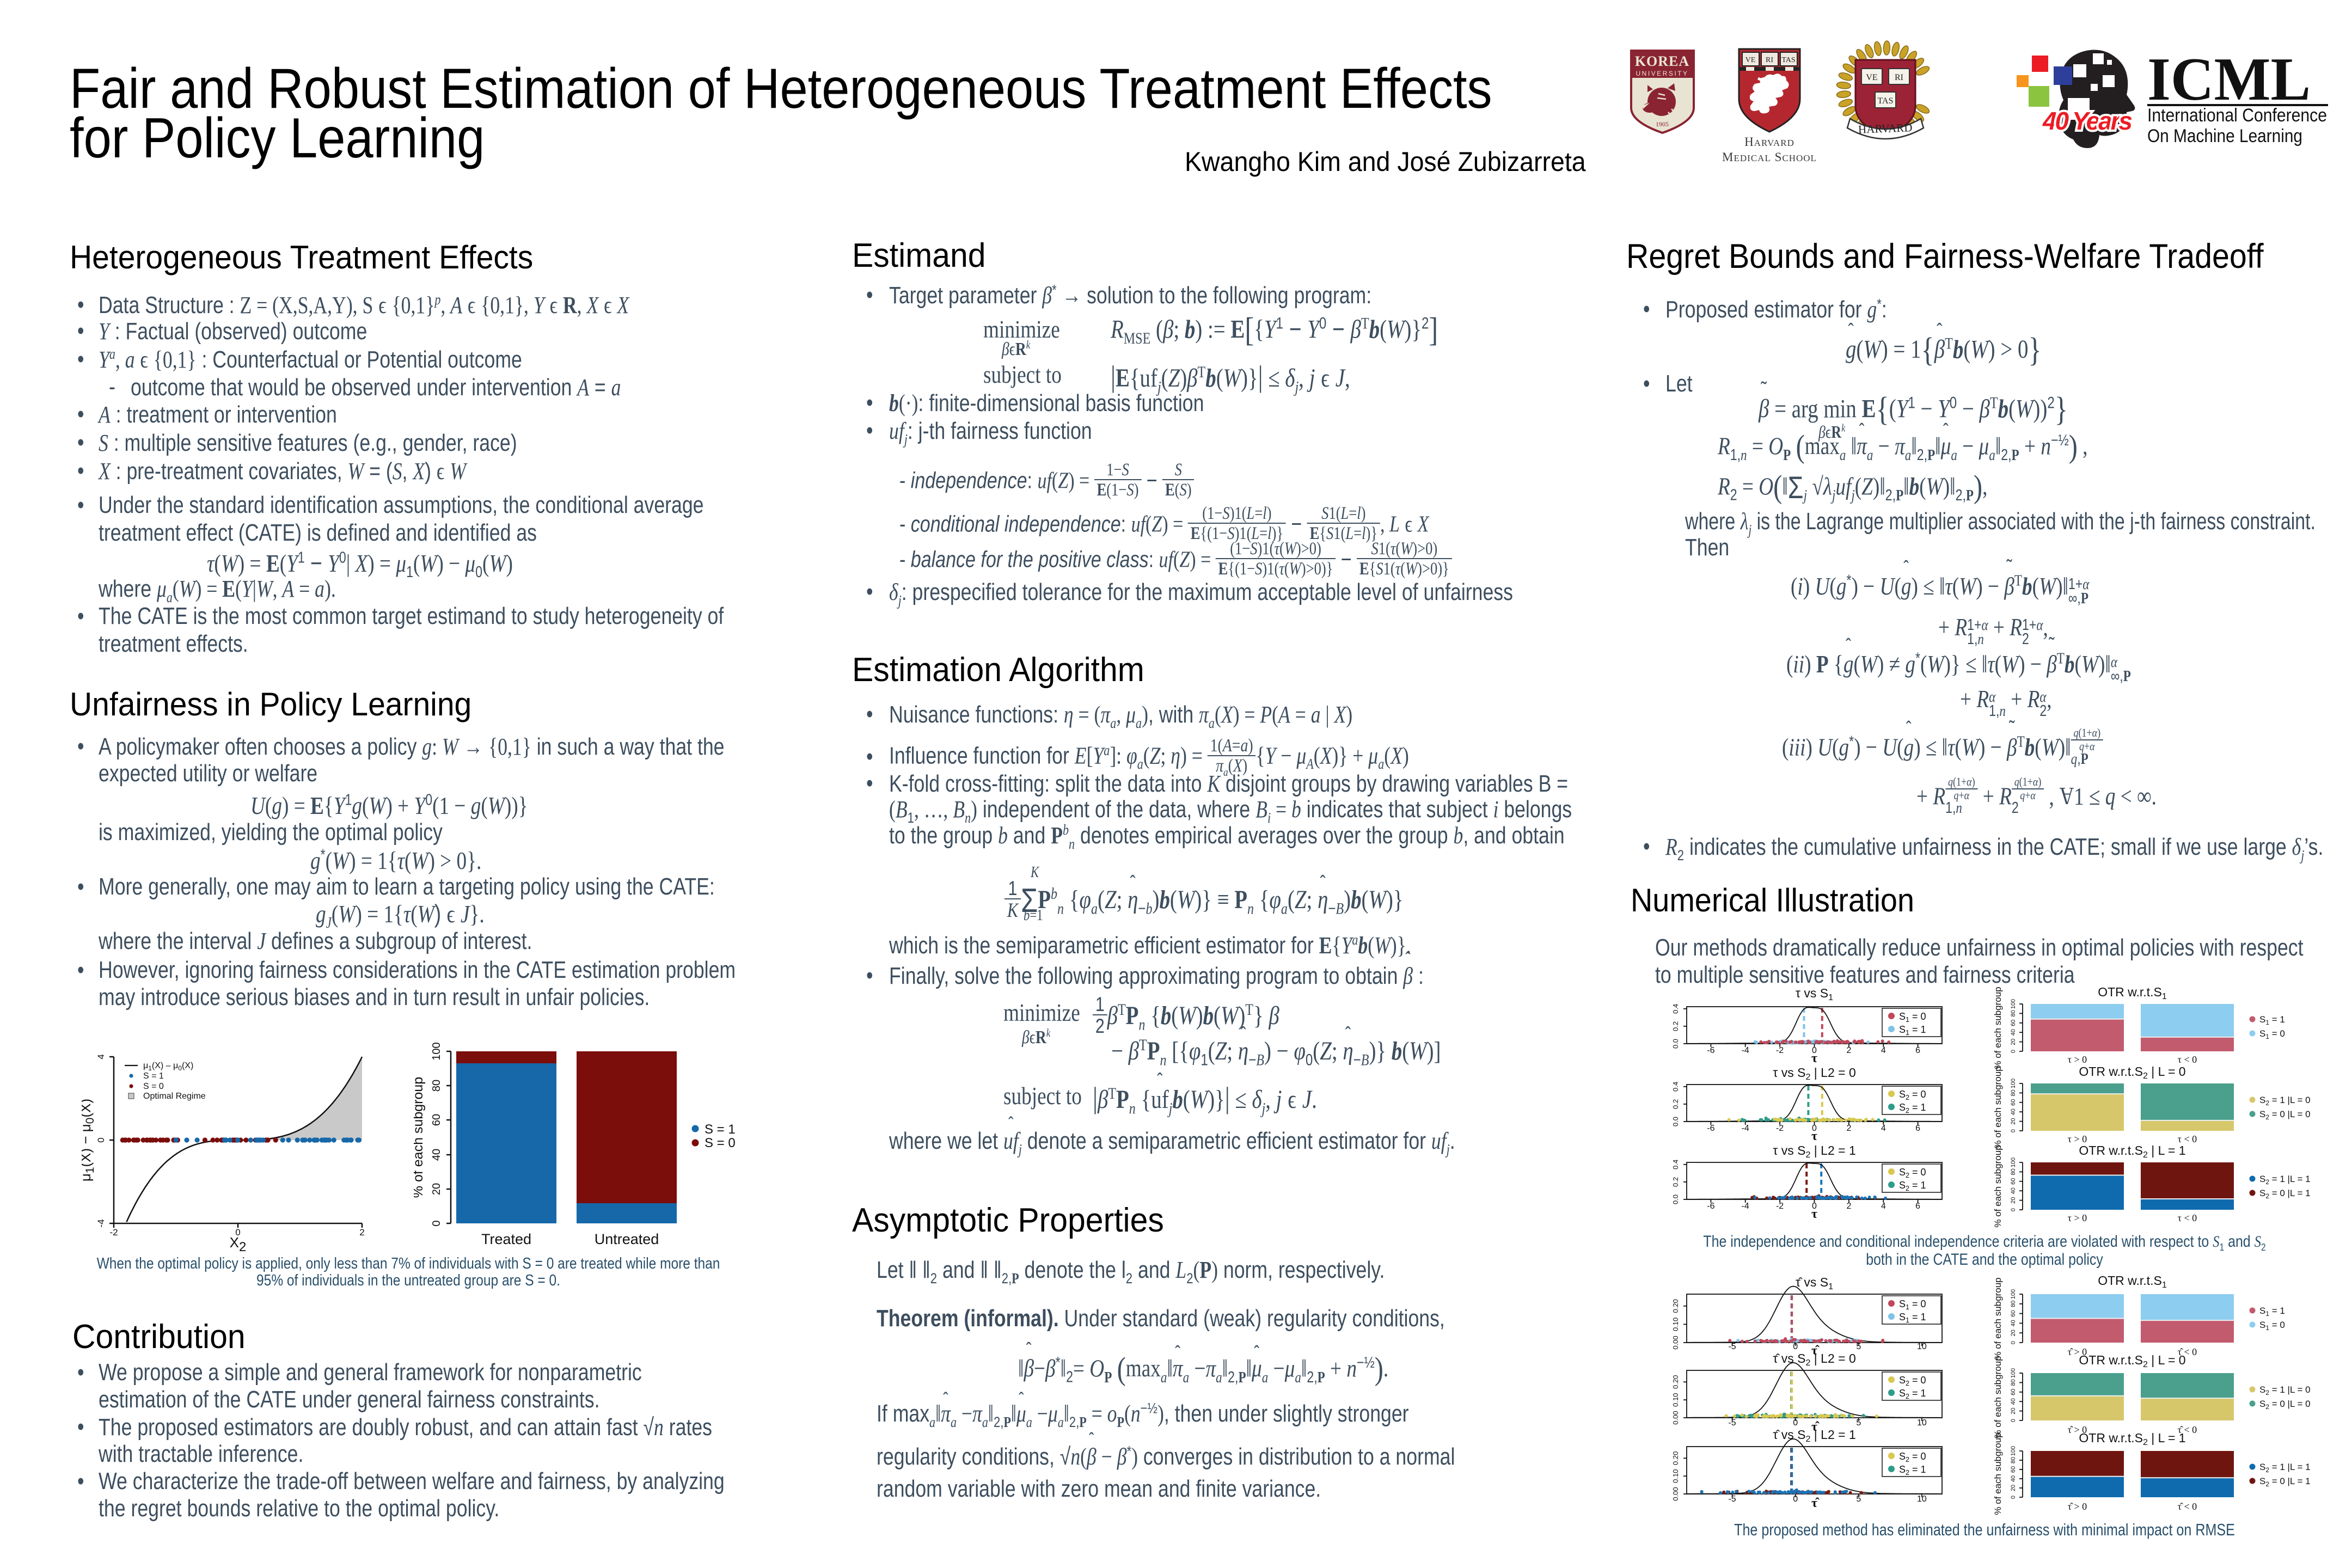  What do you see at coordinates (1912, 1394) in the screenshot?
I see `svg-text: S2 = 1` at bounding box center [1912, 1394].